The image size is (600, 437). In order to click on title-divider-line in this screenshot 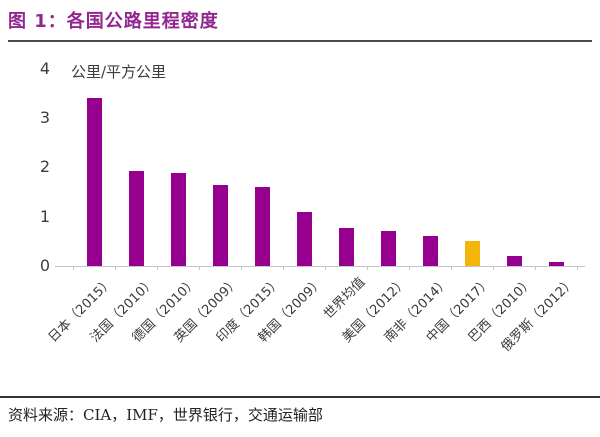, I will do `click(300, 41)`.